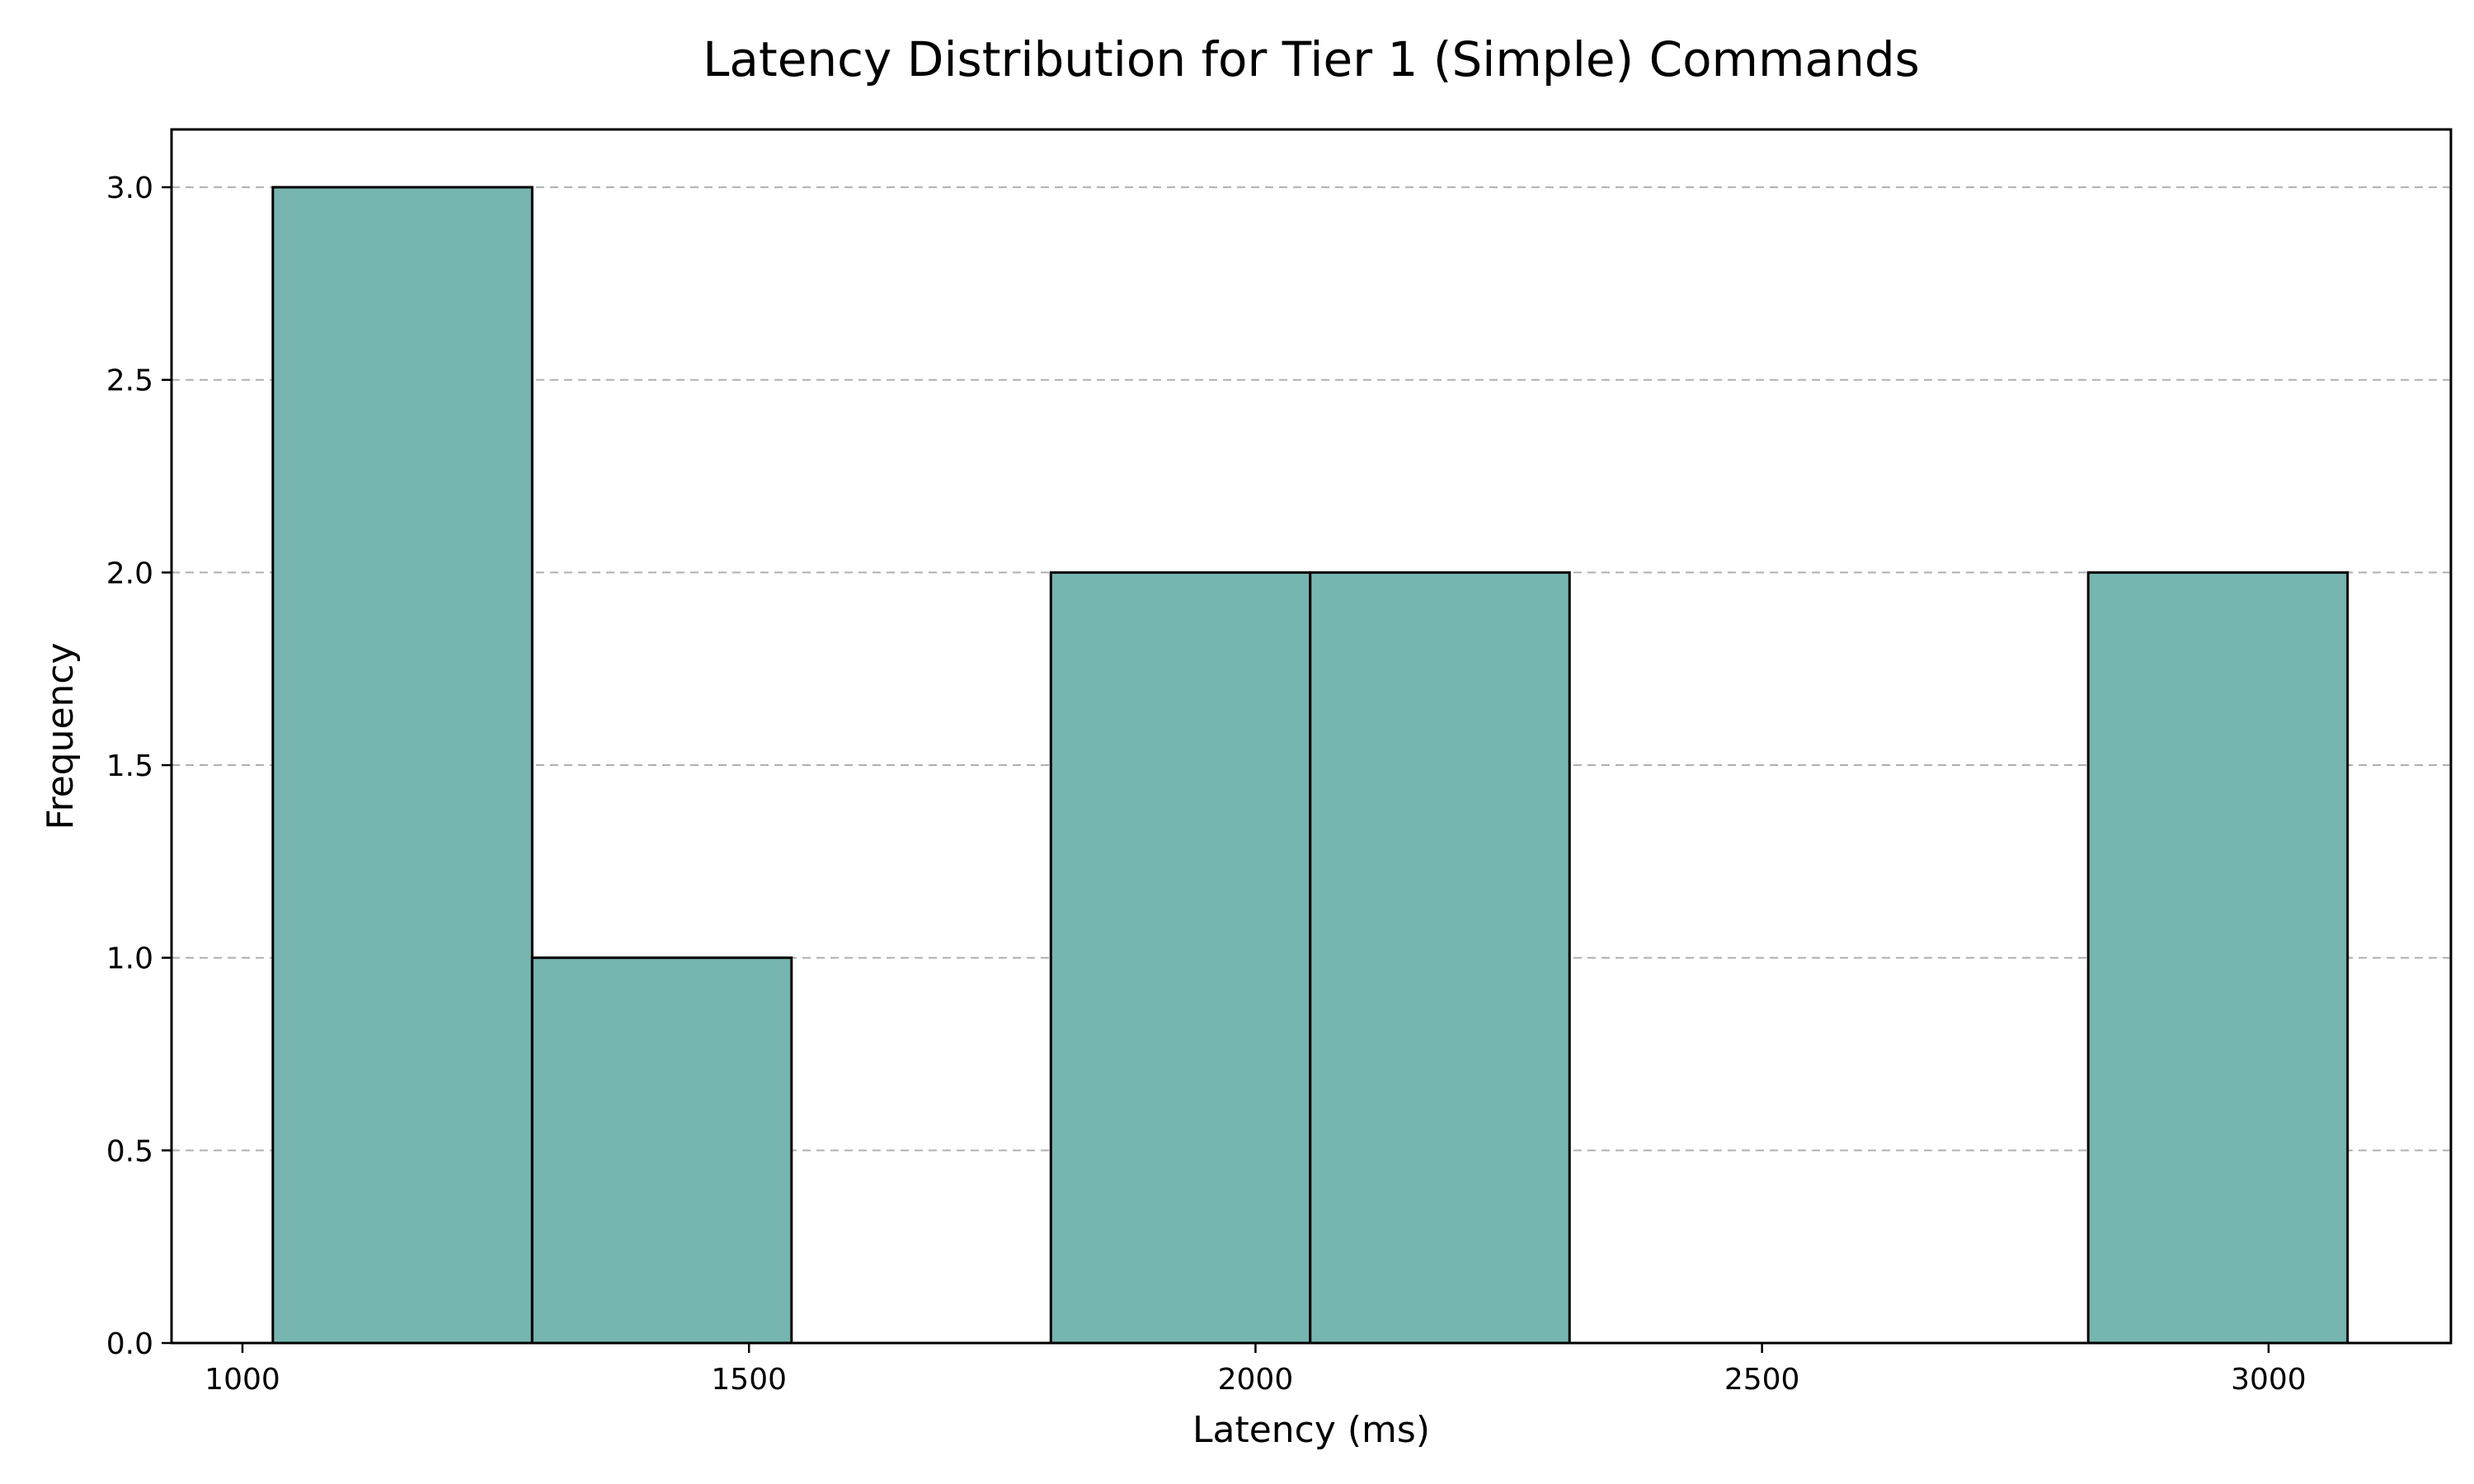  Describe the element at coordinates (242, 1380) in the screenshot. I see `x-tick-label: 1000` at that location.